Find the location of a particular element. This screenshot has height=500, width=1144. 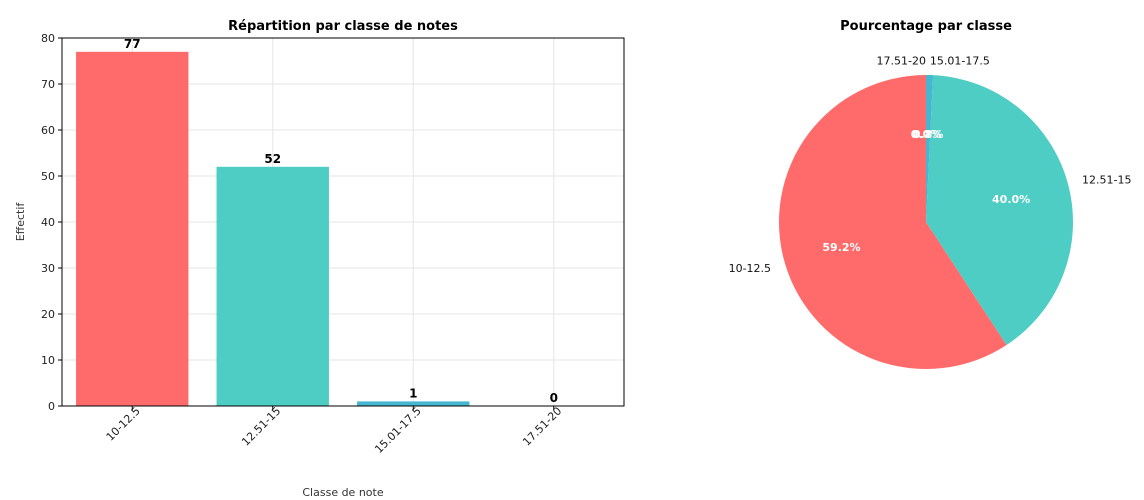

y-tick-label: 50 is located at coordinates (48, 176).